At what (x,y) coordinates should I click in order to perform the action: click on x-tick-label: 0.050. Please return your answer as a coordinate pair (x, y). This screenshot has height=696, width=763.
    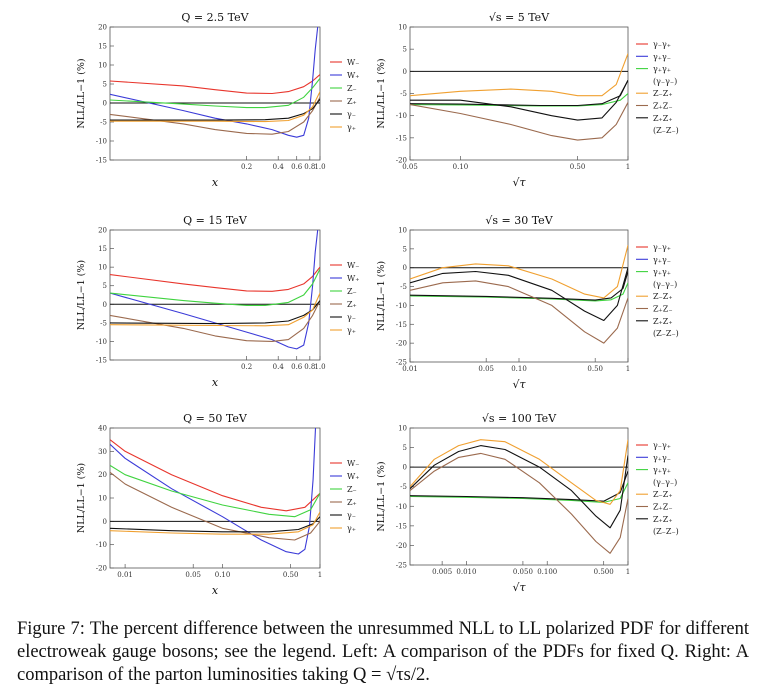
    Looking at the image, I should click on (523, 572).